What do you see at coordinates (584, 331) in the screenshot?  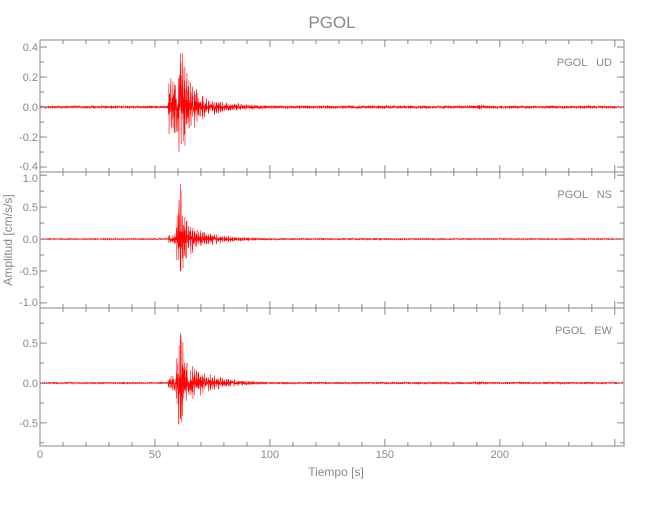 I see `component-label: PGOL EW` at bounding box center [584, 331].